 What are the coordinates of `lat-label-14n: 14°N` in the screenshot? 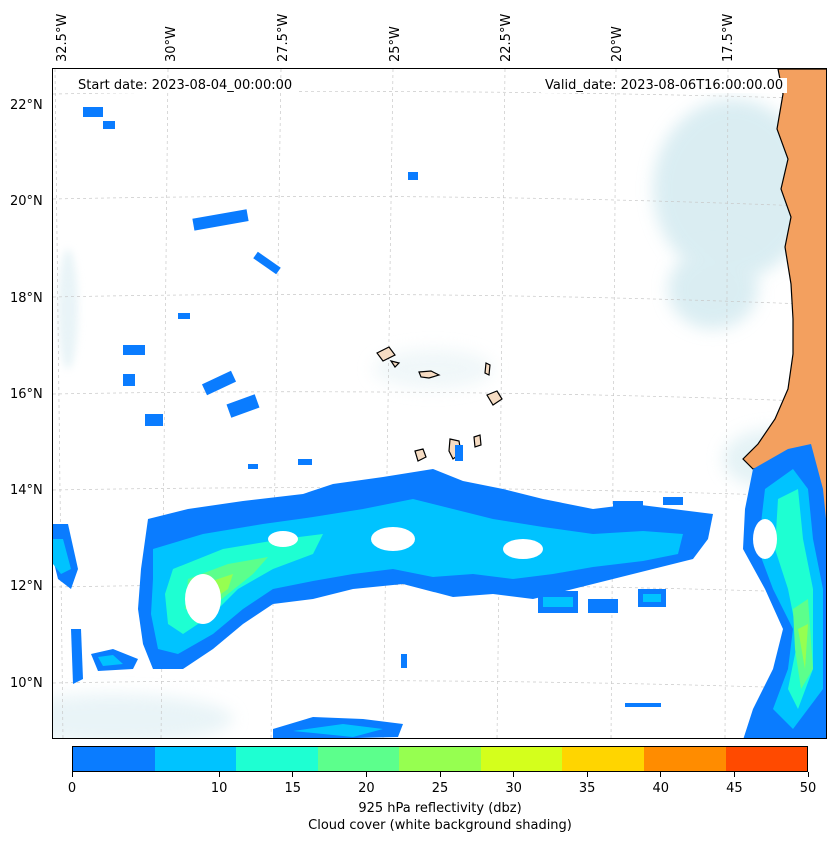 It's located at (26, 490).